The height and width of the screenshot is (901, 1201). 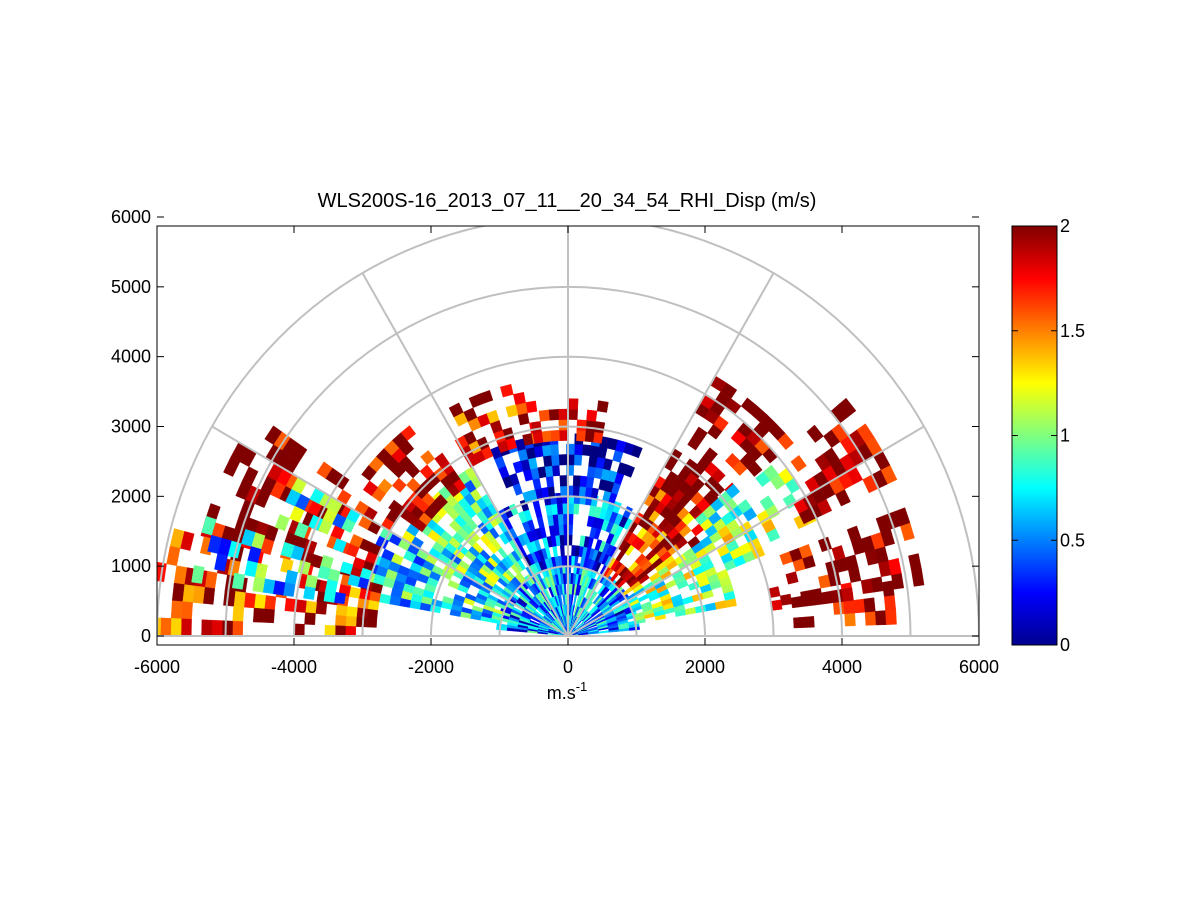 I want to click on y-tick-label: 1000, so click(x=131, y=566).